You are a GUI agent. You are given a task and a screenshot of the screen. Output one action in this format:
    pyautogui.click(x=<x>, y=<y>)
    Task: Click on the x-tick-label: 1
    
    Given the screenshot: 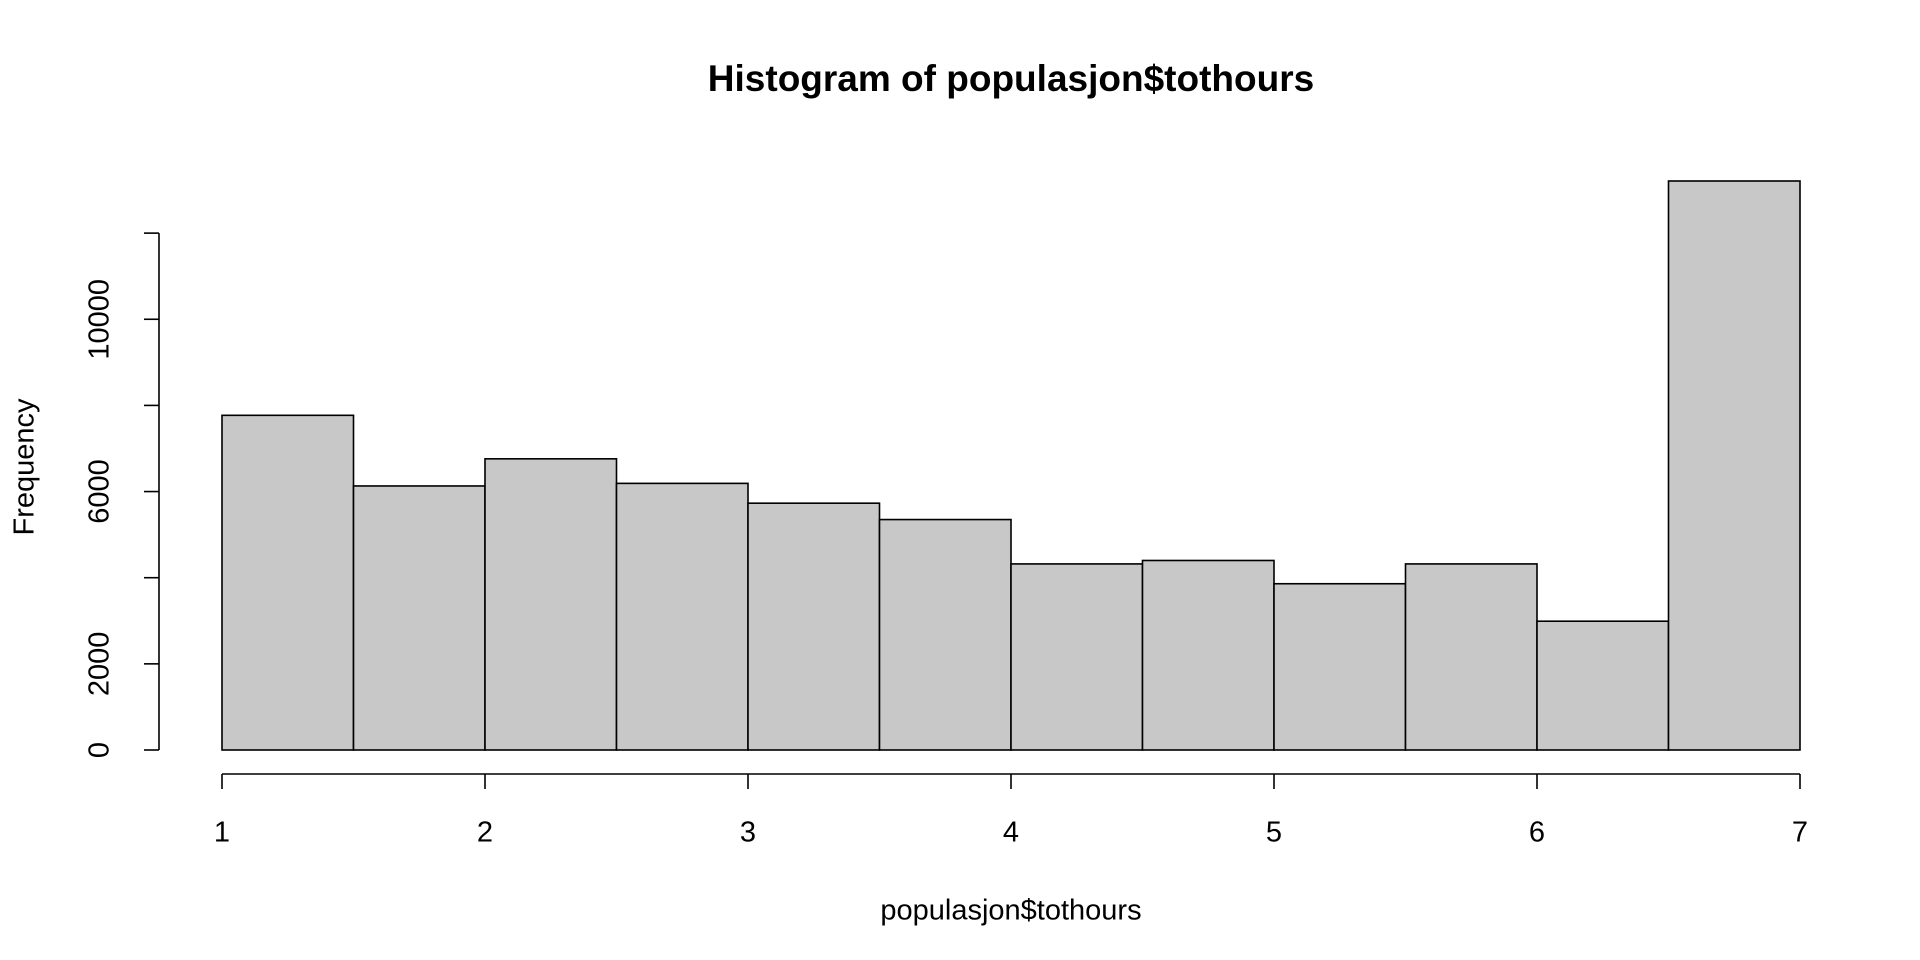 What is the action you would take?
    pyautogui.click(x=222, y=833)
    